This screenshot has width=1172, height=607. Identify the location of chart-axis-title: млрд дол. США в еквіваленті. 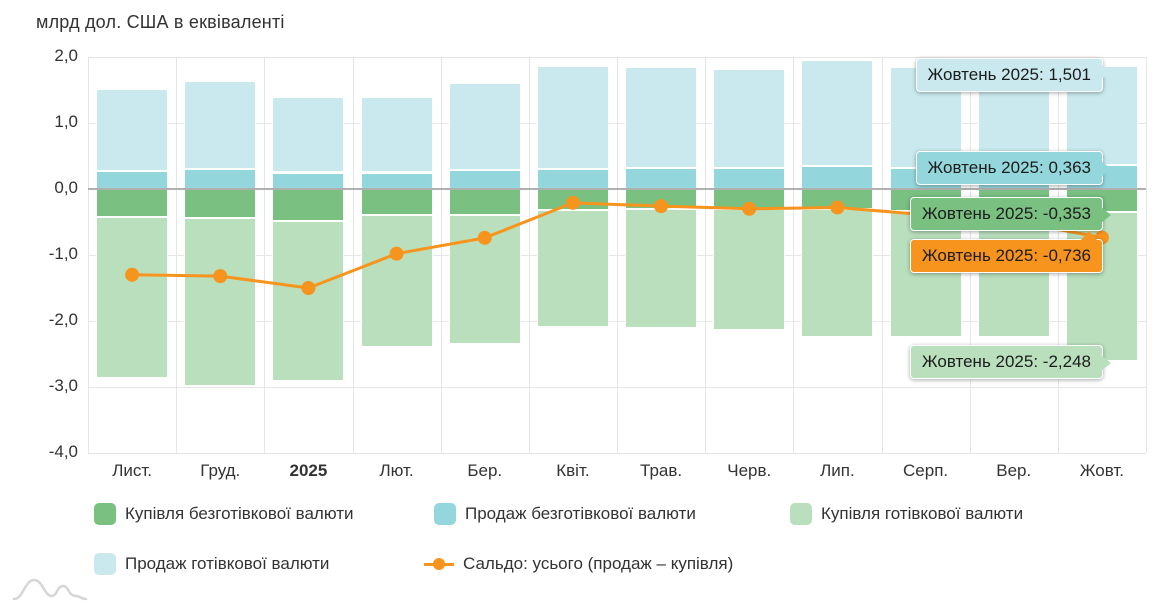
(160, 22).